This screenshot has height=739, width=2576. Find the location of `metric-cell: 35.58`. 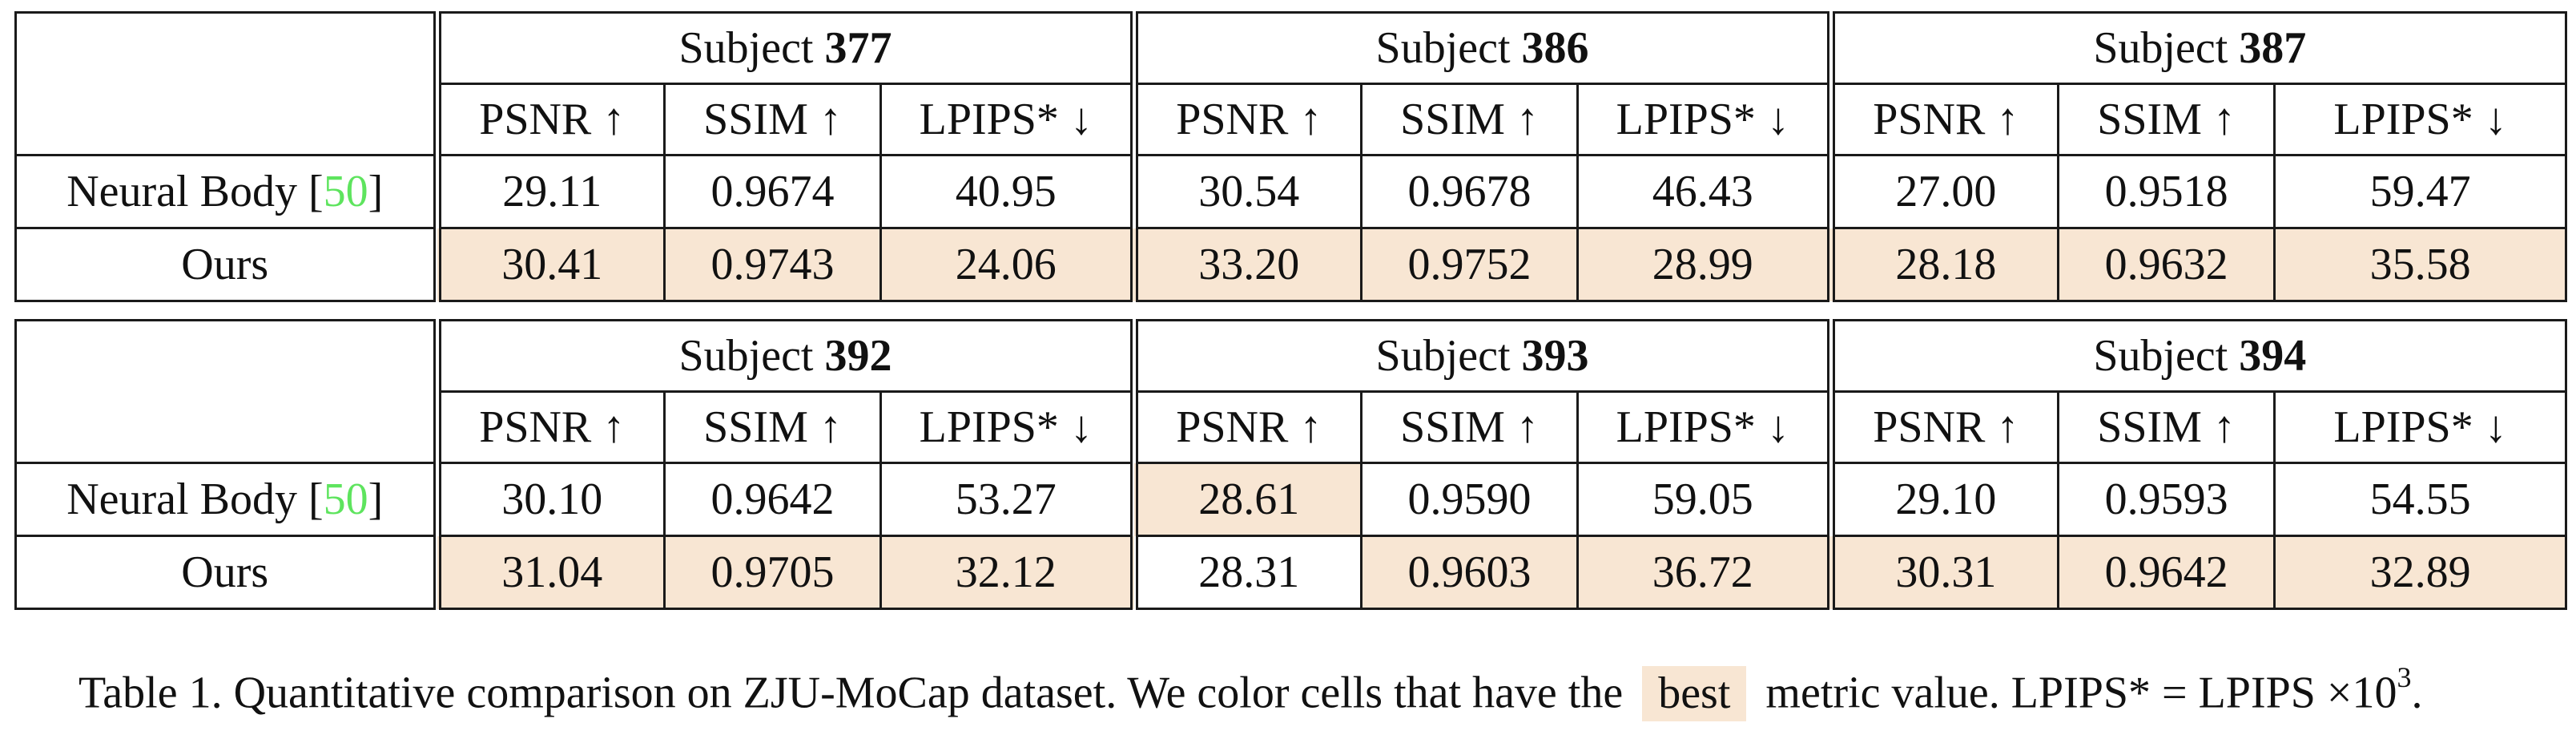

metric-cell: 35.58 is located at coordinates (2420, 264).